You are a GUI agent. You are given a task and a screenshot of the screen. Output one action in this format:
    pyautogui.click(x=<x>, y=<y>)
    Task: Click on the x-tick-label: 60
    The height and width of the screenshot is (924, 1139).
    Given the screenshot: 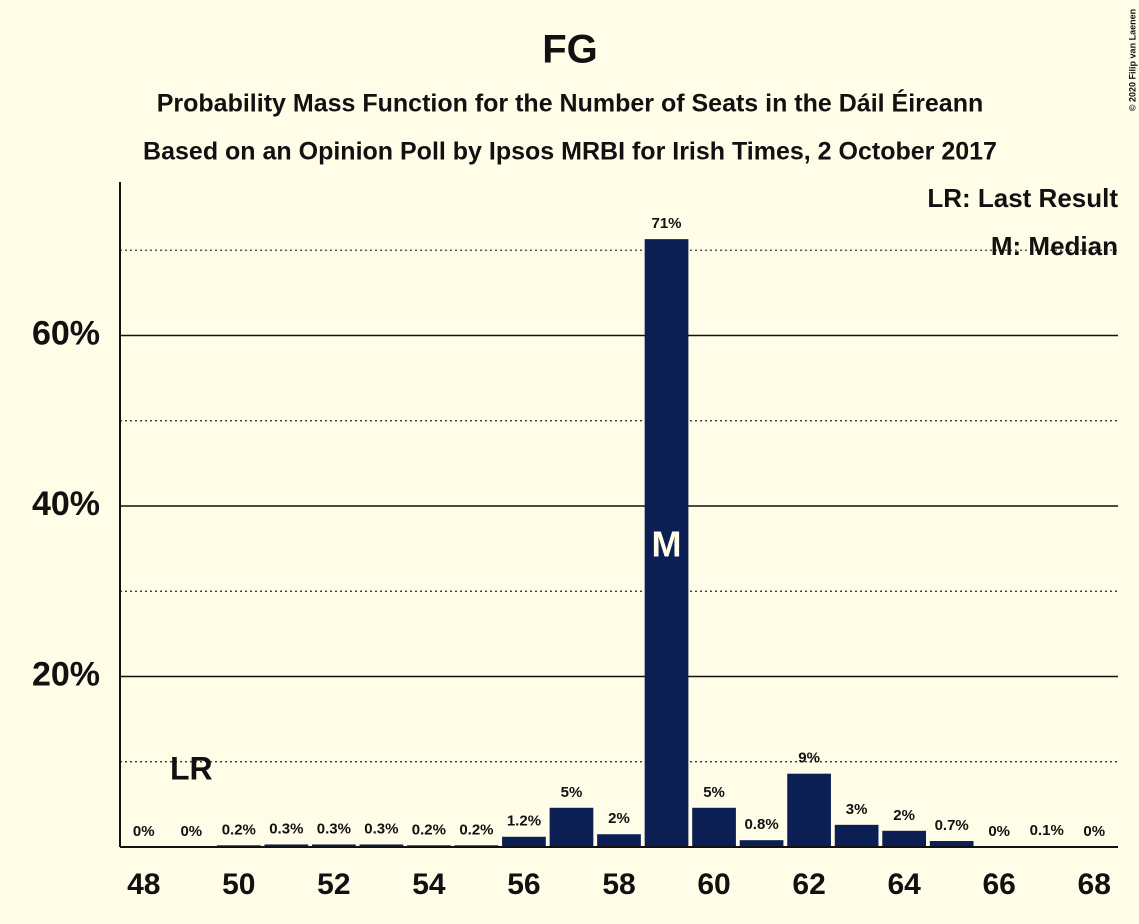 What is the action you would take?
    pyautogui.click(x=713, y=884)
    